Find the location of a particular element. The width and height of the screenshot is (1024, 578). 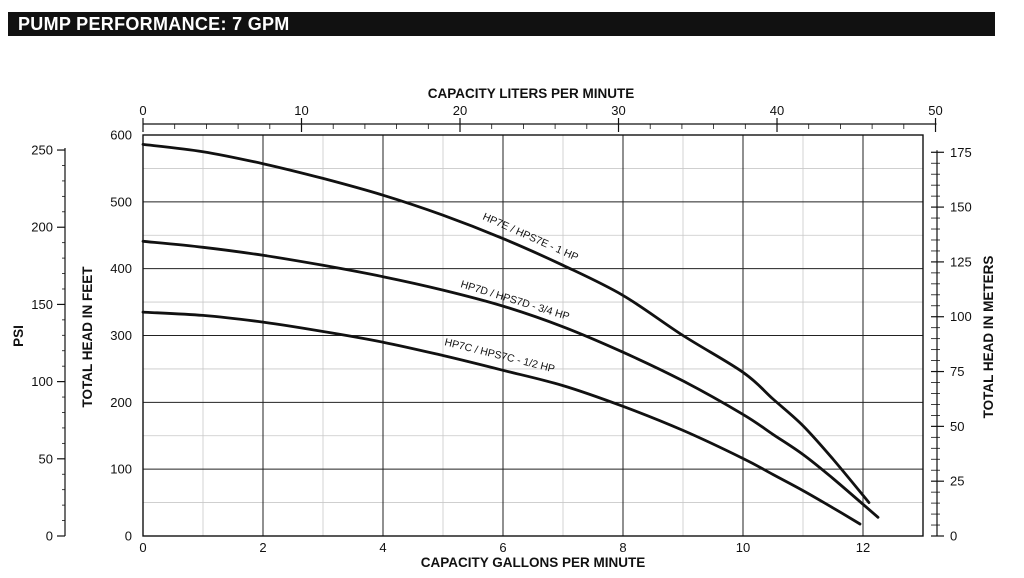

series-label: HP7E / HPS7E - 1 HP is located at coordinates (530, 237).